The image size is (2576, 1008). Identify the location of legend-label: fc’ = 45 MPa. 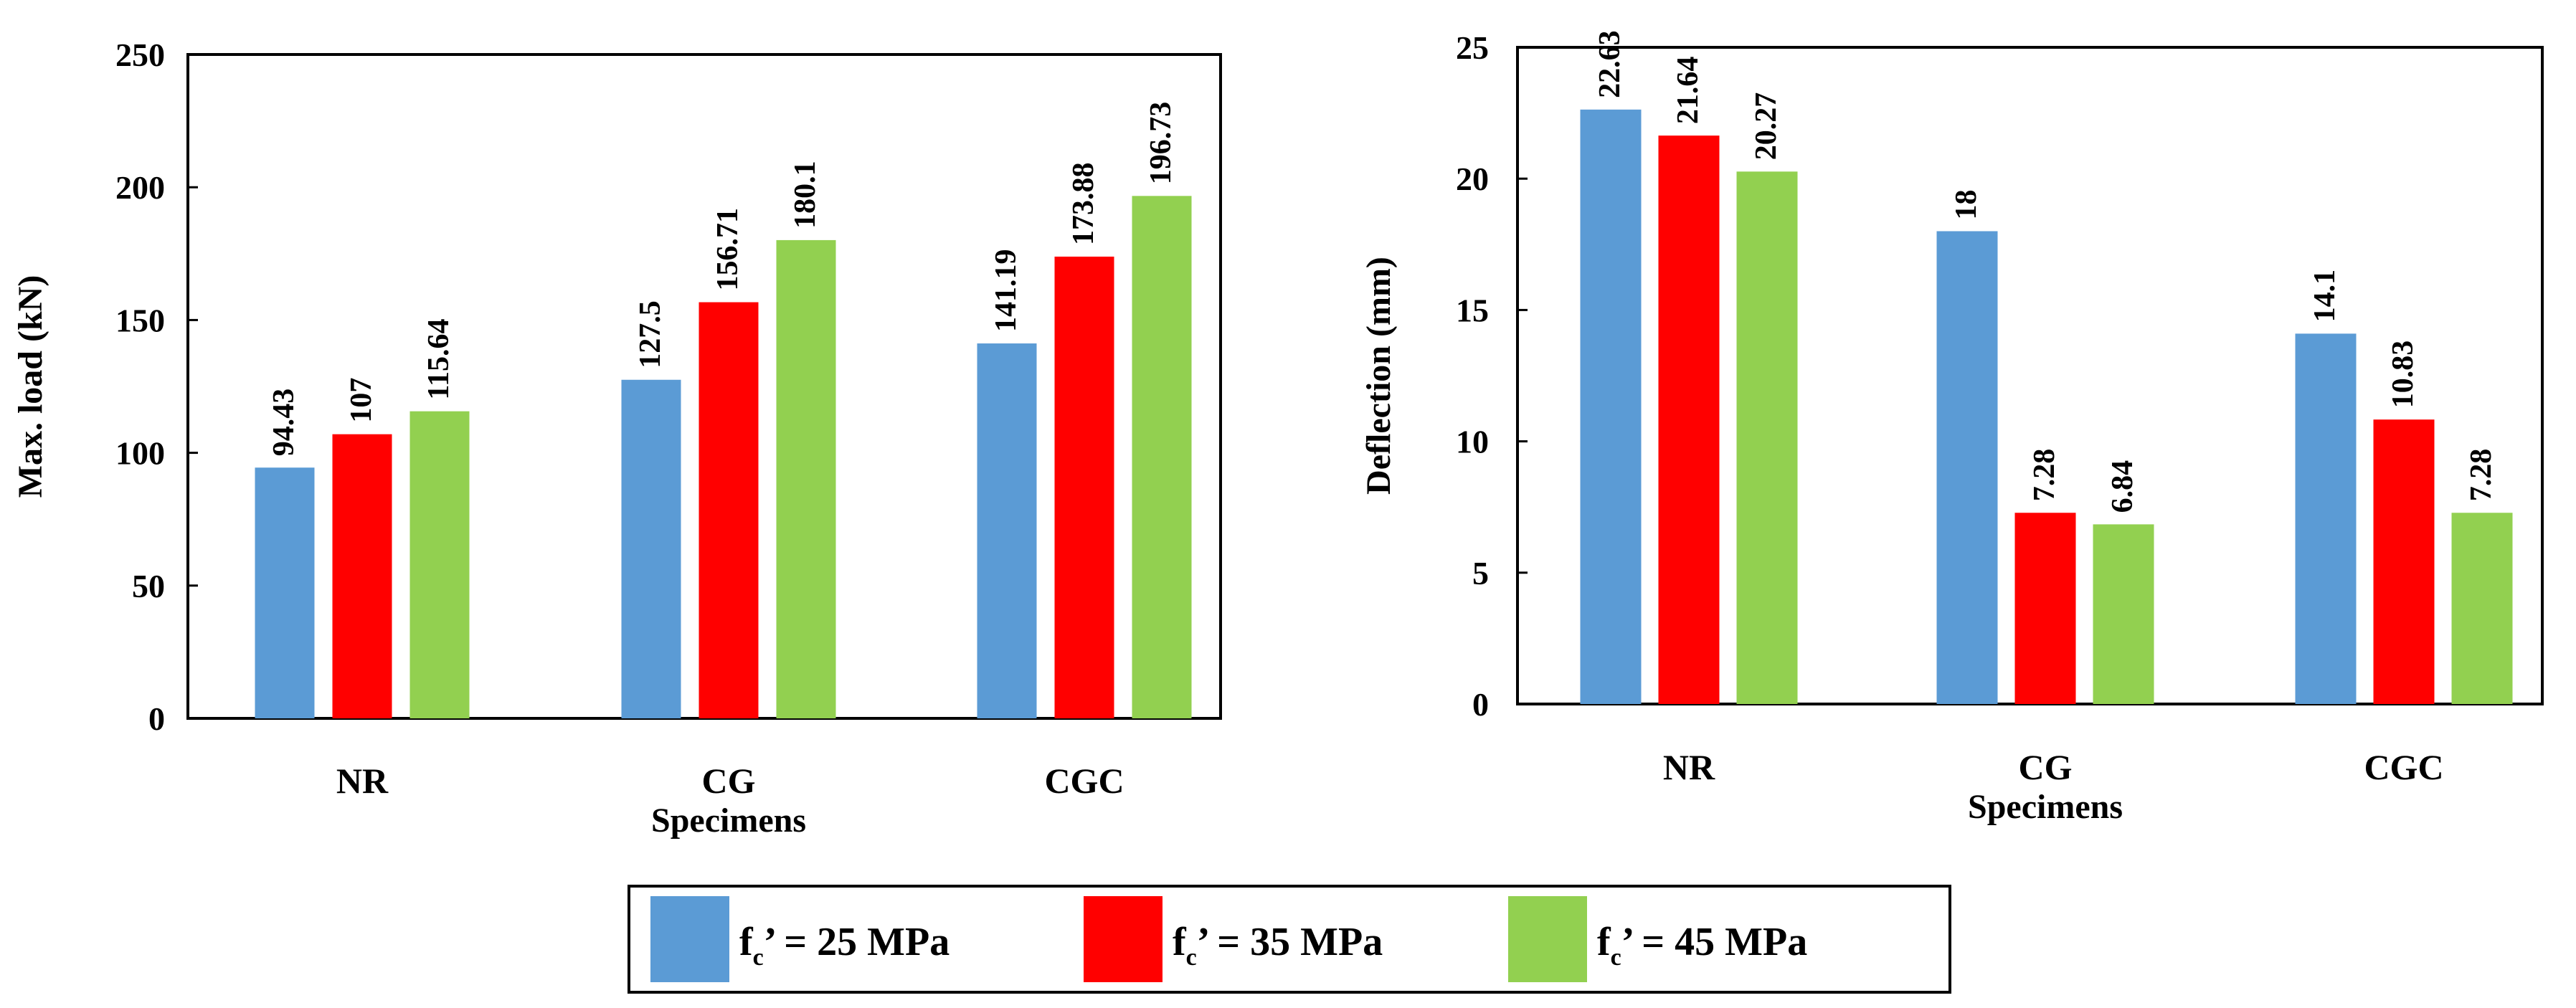
(1702, 945).